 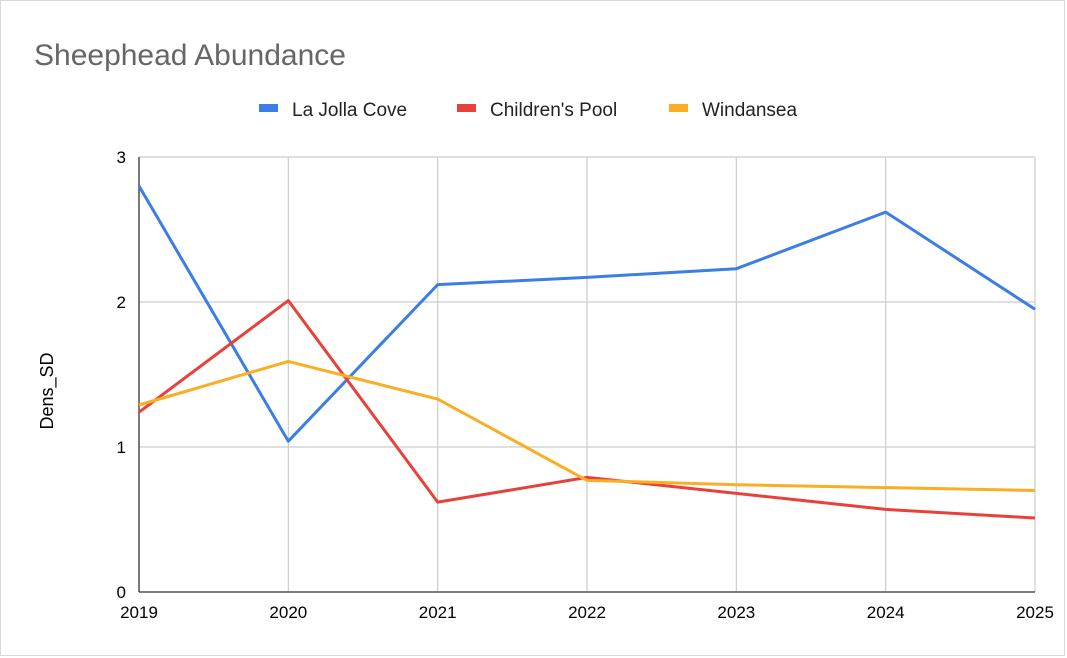 What do you see at coordinates (288, 612) in the screenshot?
I see `x-tick-label: 2020` at bounding box center [288, 612].